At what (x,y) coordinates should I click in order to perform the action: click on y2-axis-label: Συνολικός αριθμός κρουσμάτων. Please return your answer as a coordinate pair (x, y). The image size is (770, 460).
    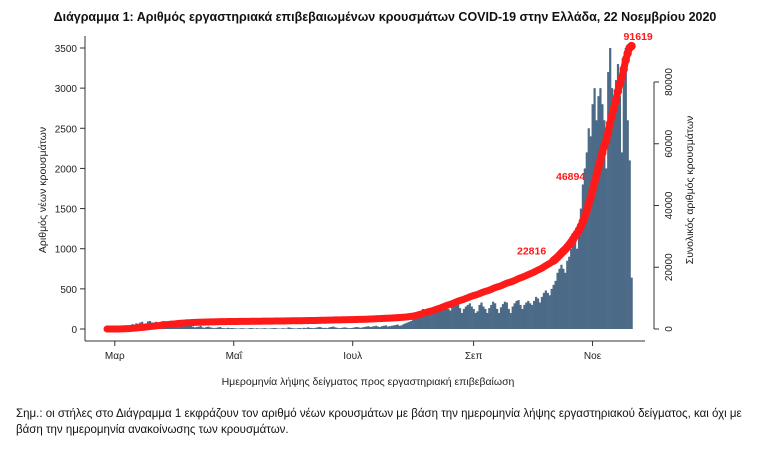
    Looking at the image, I should click on (690, 190).